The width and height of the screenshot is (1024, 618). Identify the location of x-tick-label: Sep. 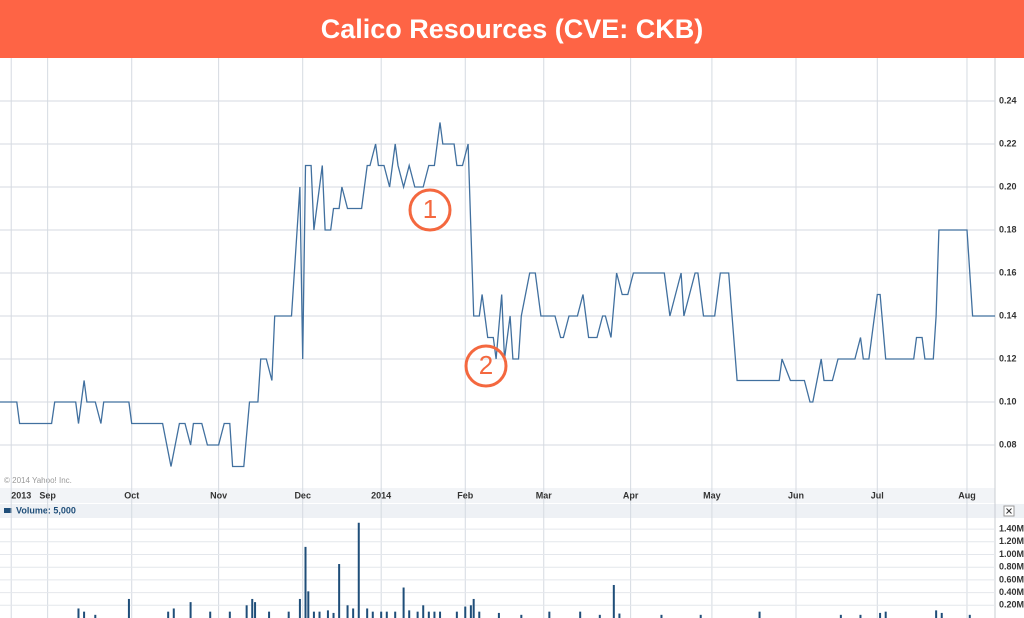
(47, 495).